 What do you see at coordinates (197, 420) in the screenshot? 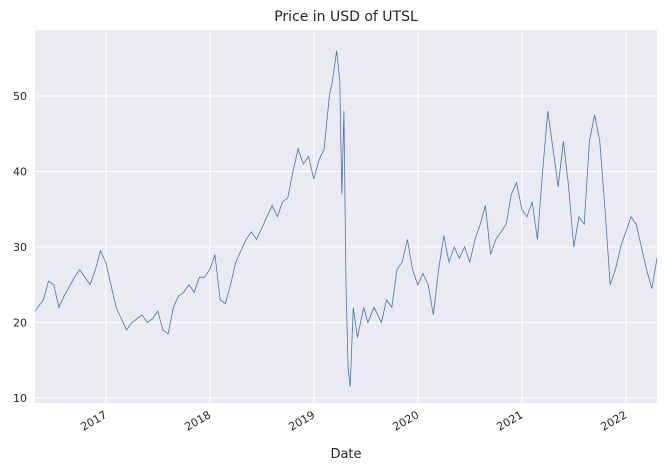
I see `x-tick-label: 2018` at bounding box center [197, 420].